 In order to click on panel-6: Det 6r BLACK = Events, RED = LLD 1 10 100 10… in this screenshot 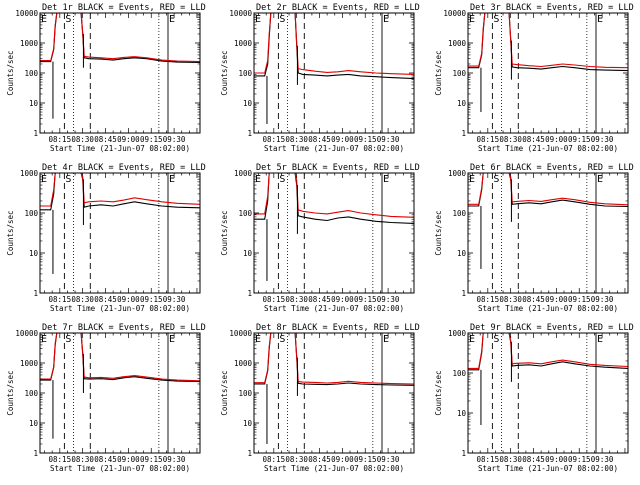, I will do `click(534, 238)`.